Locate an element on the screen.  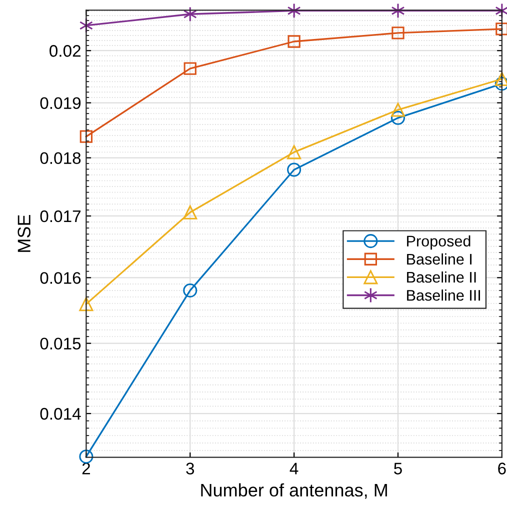
y-tick-label: 0.018 is located at coordinates (60, 158).